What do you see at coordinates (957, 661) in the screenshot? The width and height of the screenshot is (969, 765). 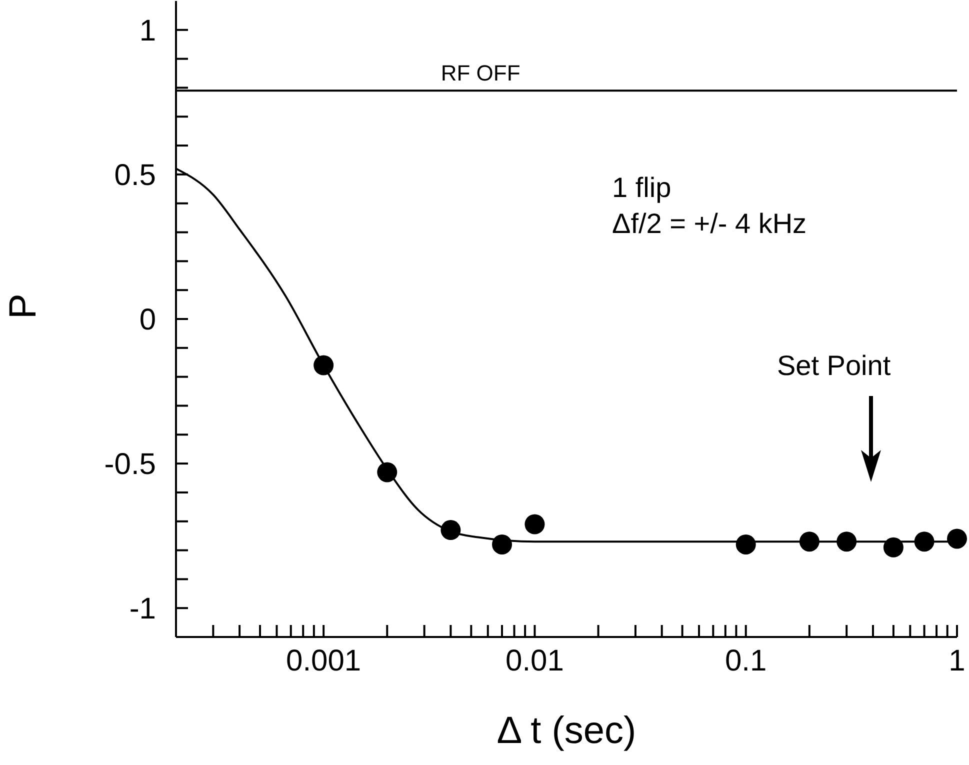 I see `x-tick-label: 1` at bounding box center [957, 661].